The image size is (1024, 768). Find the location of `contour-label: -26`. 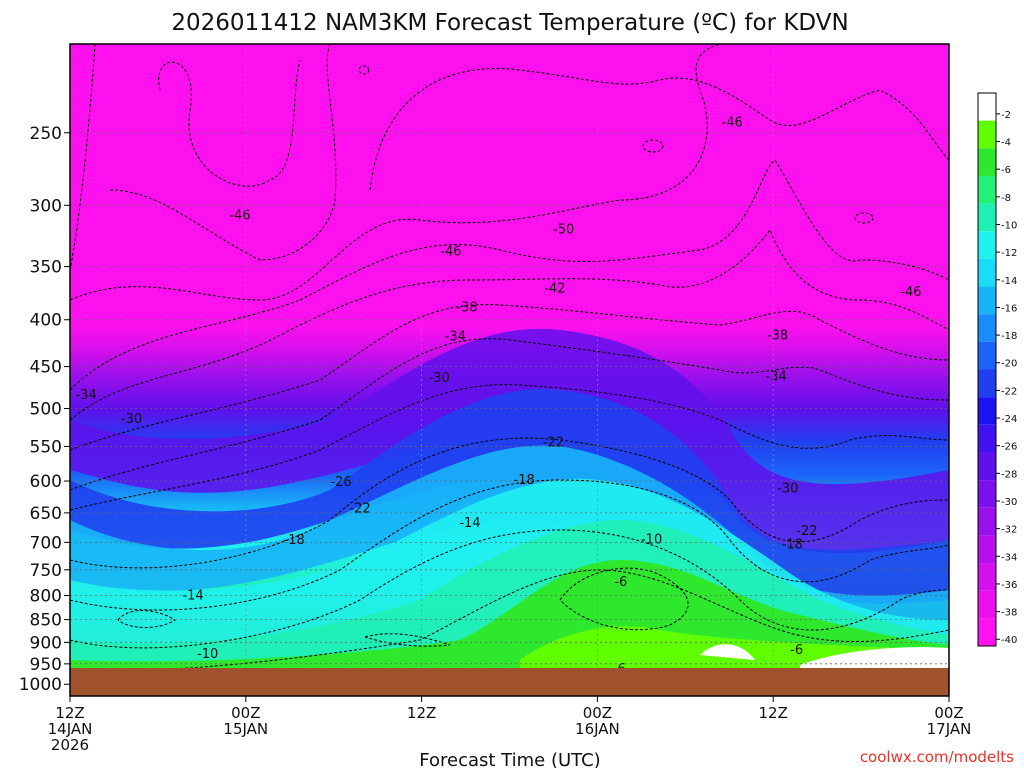

contour-label: -26 is located at coordinates (340, 482).